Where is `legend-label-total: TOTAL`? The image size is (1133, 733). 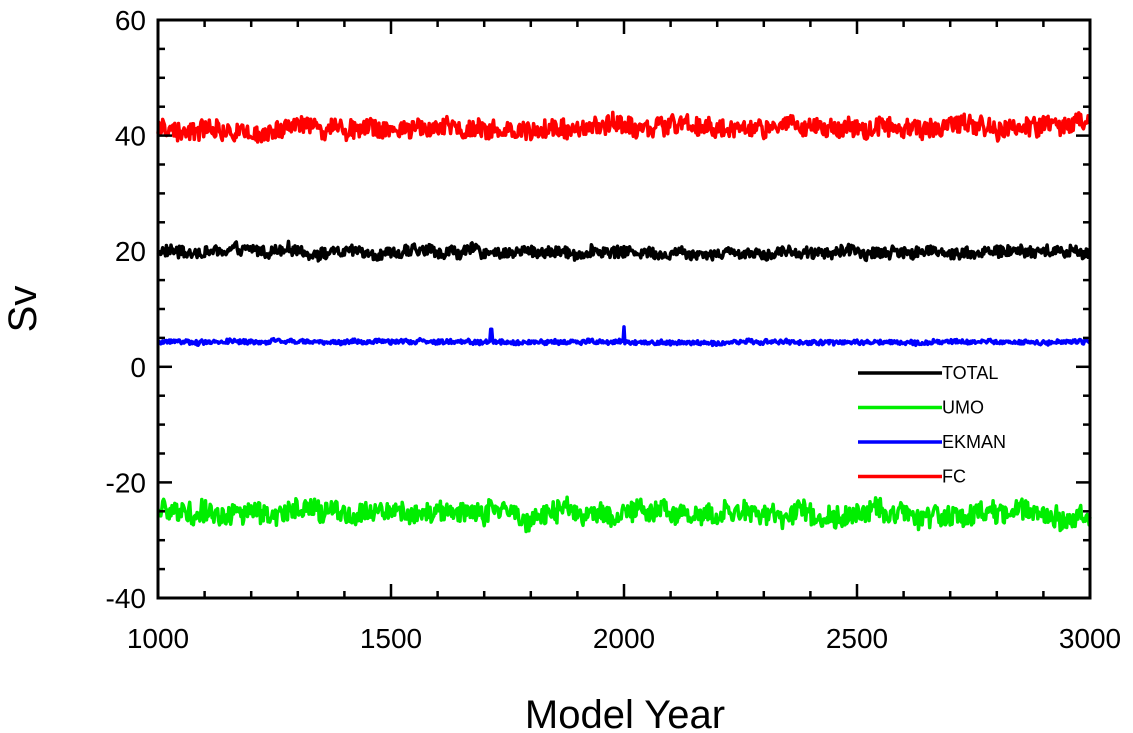 legend-label-total: TOTAL is located at coordinates (970, 373).